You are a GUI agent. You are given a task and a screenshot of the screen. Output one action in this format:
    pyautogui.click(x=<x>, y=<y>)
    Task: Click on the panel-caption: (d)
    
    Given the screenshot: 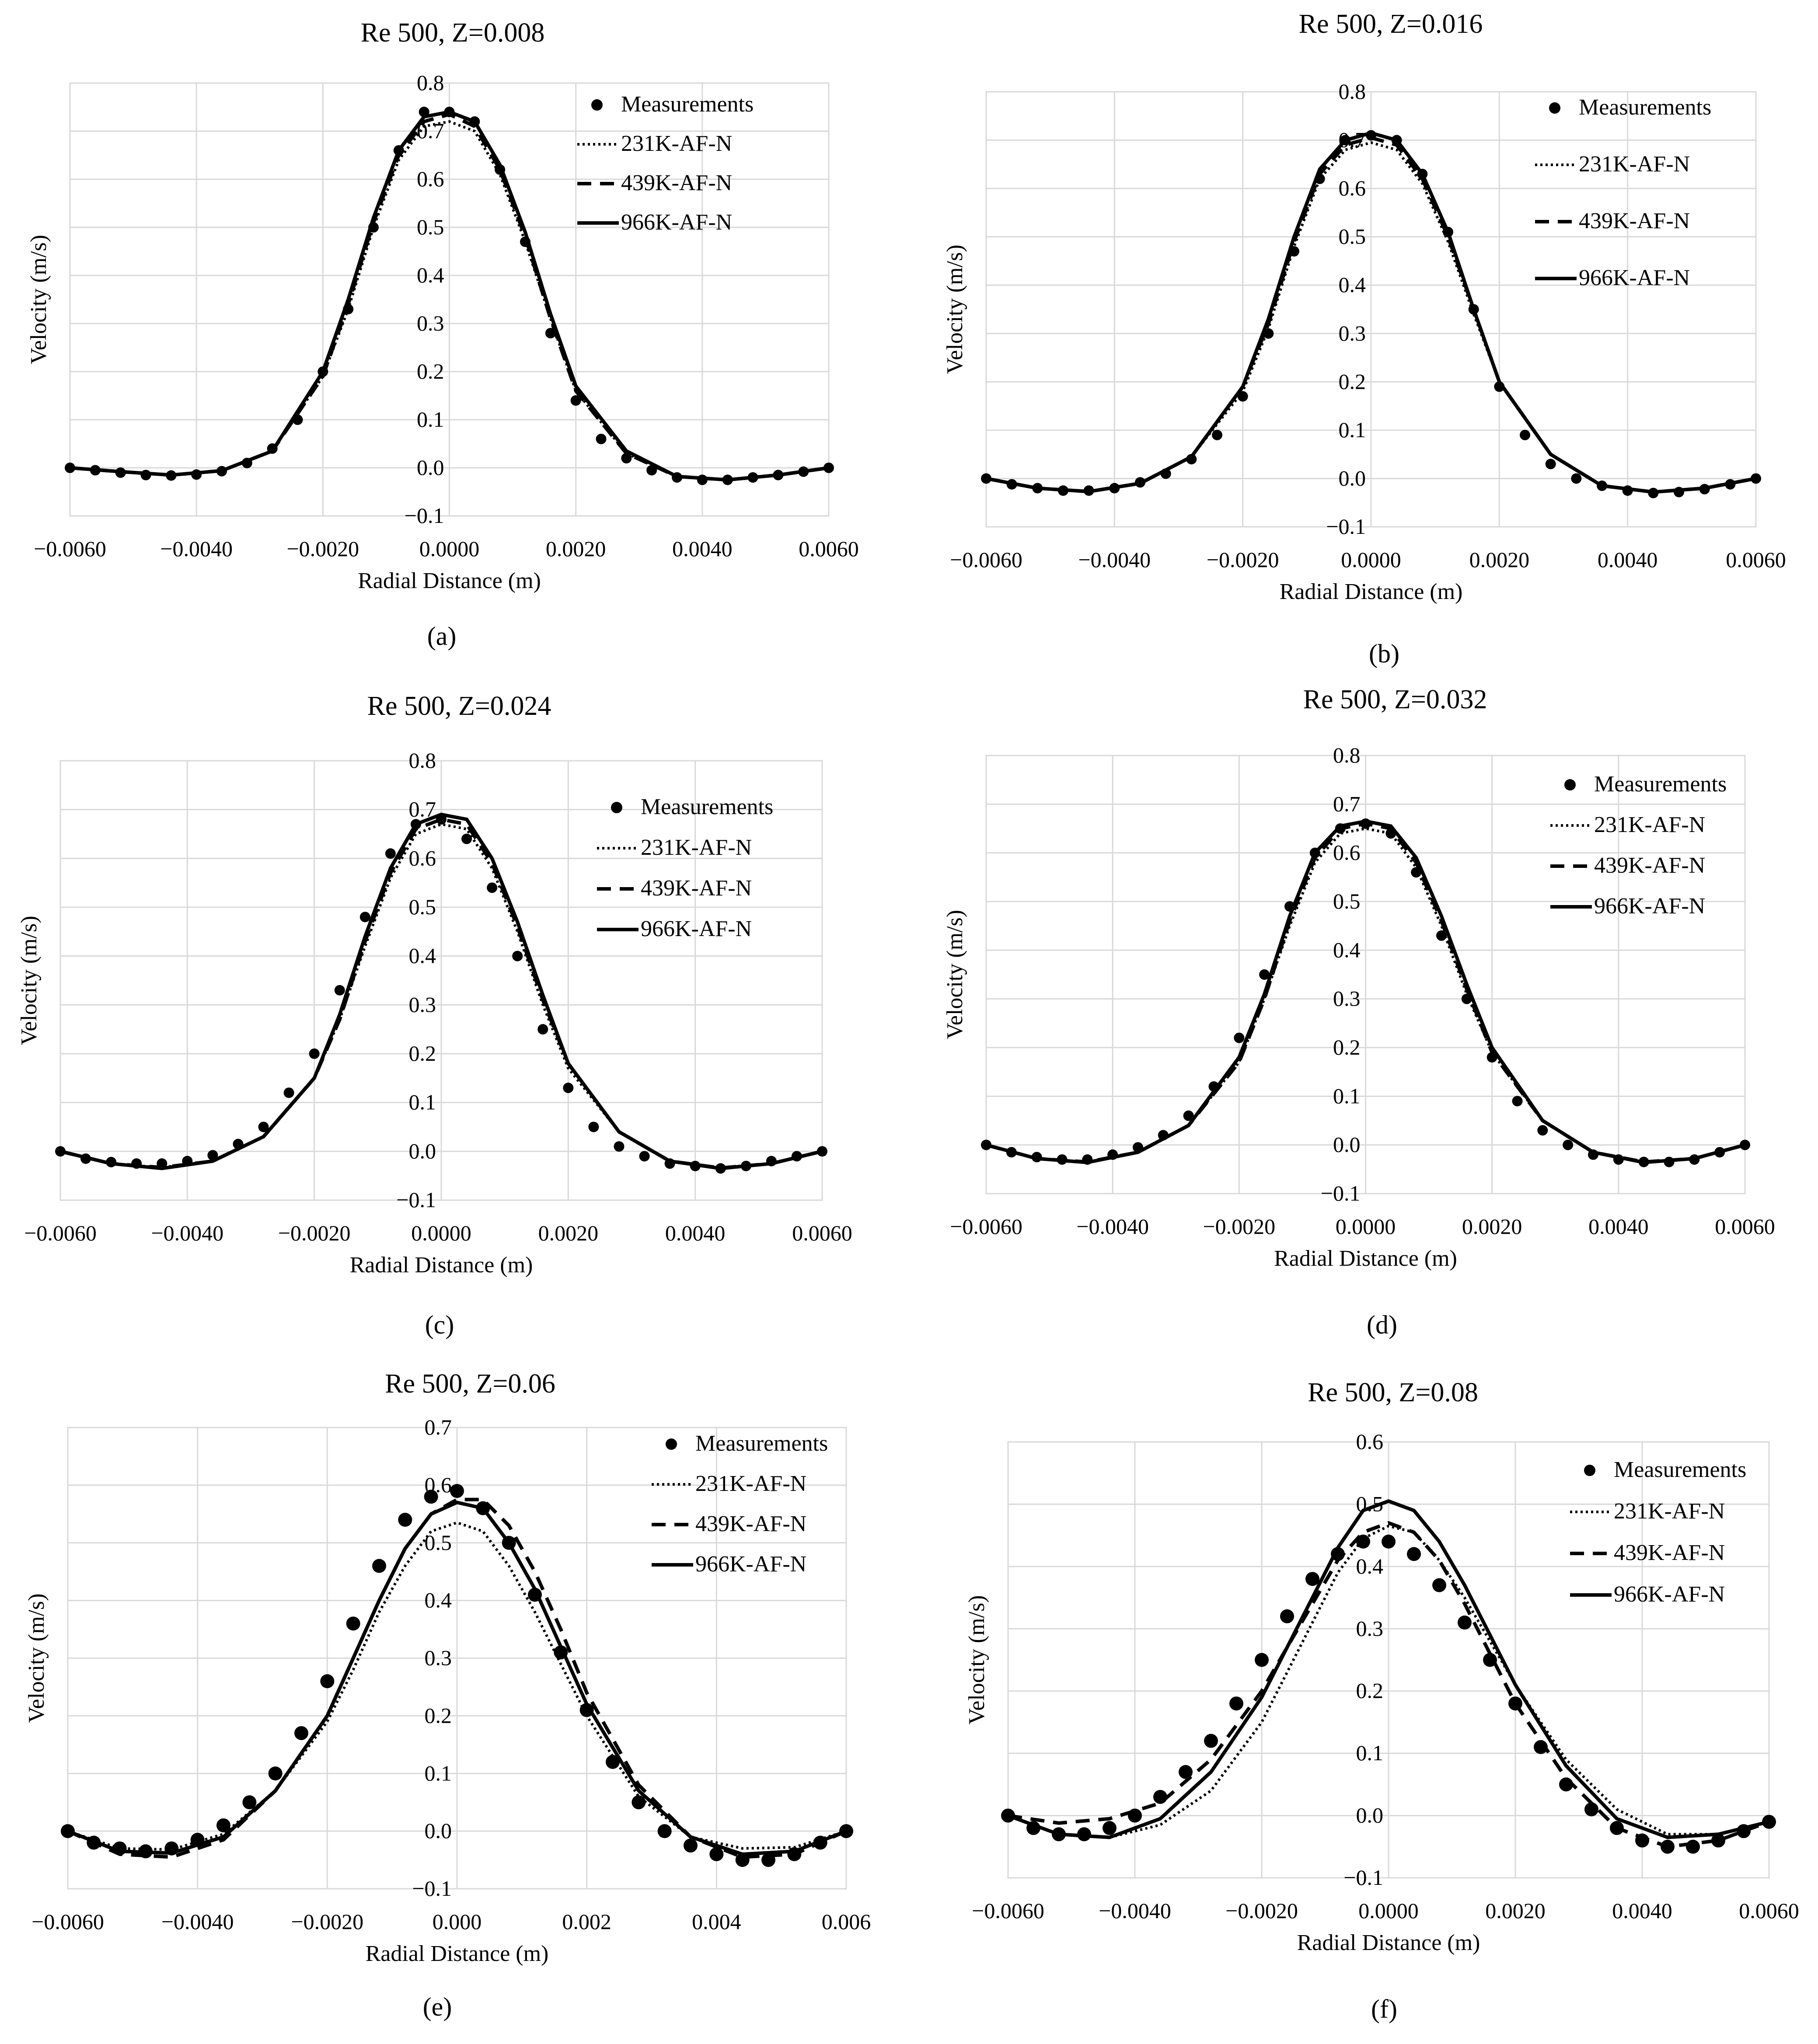 What is the action you would take?
    pyautogui.click(x=1382, y=1324)
    